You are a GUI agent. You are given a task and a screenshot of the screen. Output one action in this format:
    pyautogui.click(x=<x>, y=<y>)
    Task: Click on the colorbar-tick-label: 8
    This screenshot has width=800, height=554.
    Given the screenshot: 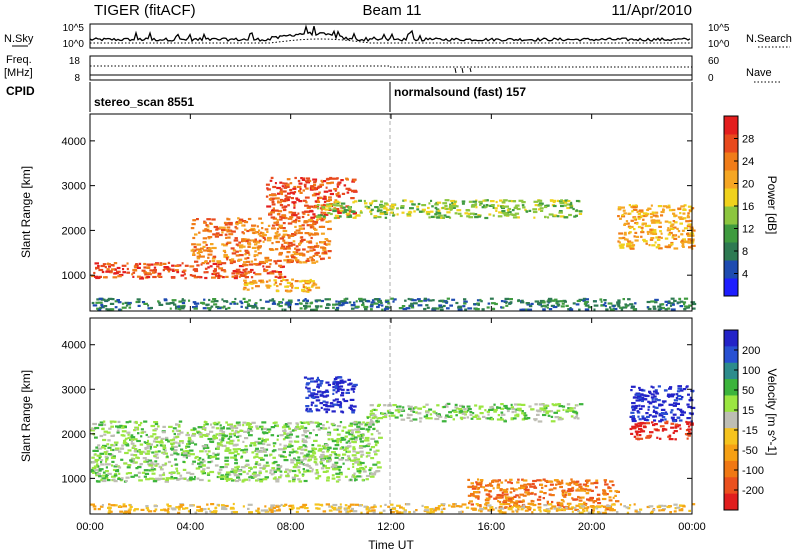 What is the action you would take?
    pyautogui.click(x=745, y=252)
    